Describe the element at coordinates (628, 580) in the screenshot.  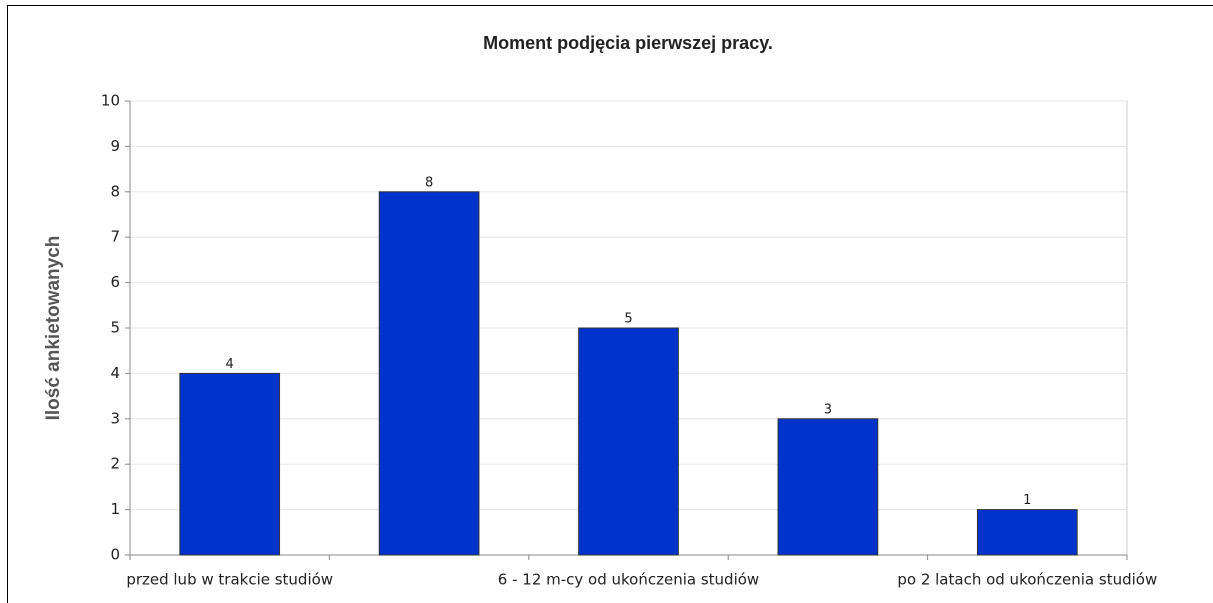
I see `x-tick-label: 6 - 12 m-cy od ukończenia studiów` at that location.